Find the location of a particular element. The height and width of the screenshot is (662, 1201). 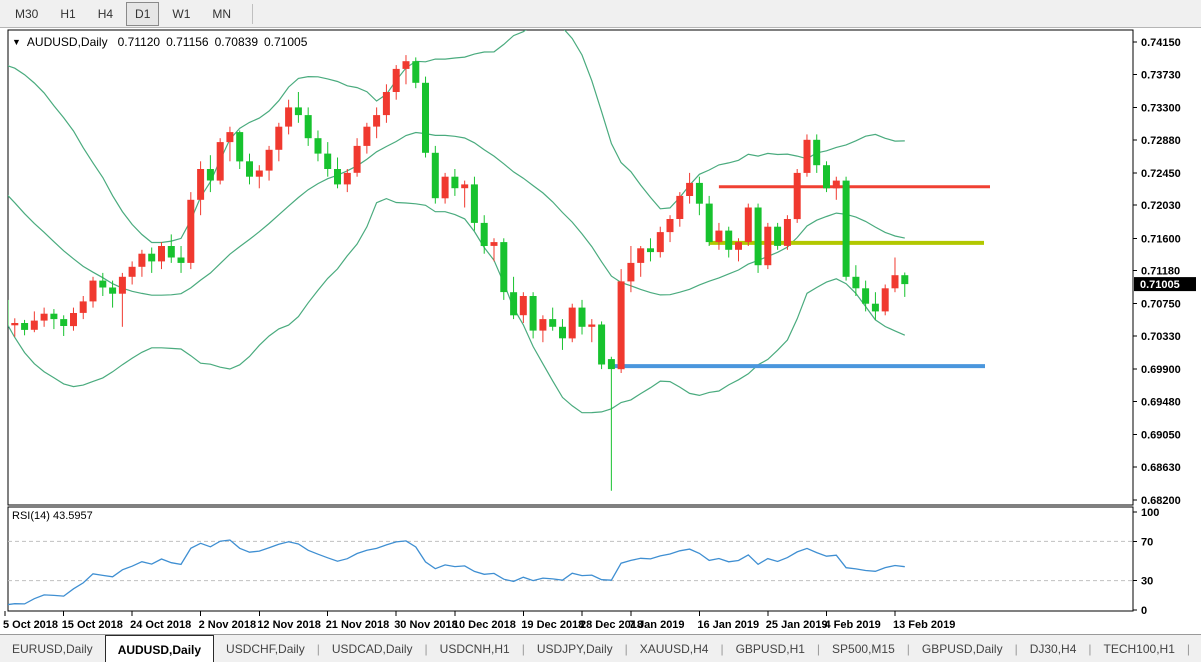

chart-tab-usdchf-daily: USDCHF,Daily is located at coordinates (265, 649).